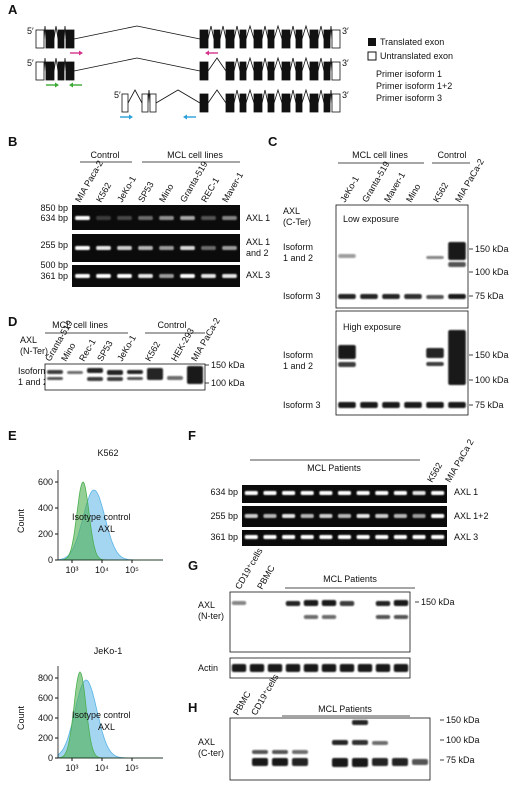  I want to click on label: AXL 1, so click(258, 242).